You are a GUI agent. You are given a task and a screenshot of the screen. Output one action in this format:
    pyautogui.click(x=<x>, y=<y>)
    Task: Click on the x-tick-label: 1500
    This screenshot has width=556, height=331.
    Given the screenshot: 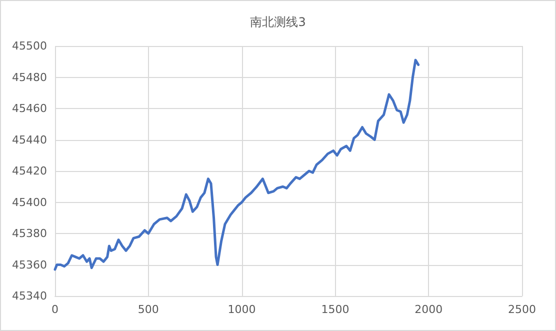 What is the action you would take?
    pyautogui.click(x=335, y=309)
    